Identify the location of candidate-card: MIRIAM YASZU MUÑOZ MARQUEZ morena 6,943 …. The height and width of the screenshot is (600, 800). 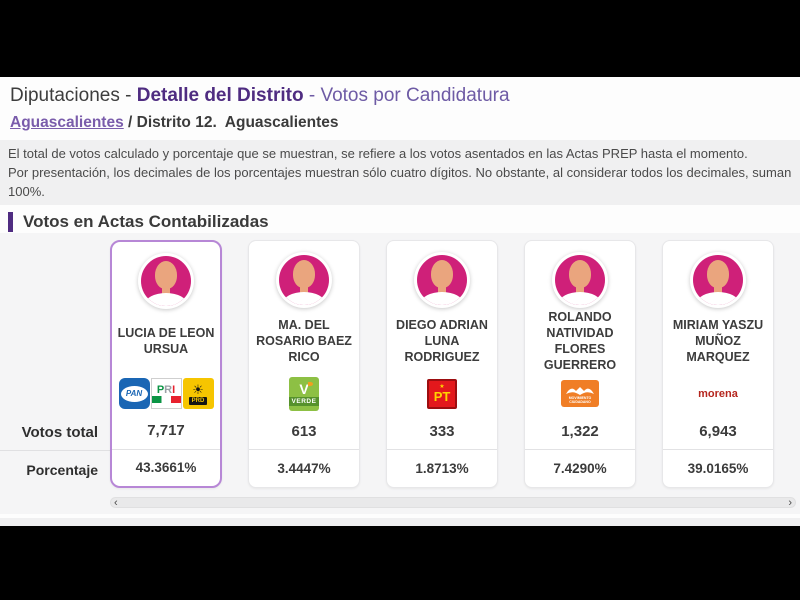
(718, 364).